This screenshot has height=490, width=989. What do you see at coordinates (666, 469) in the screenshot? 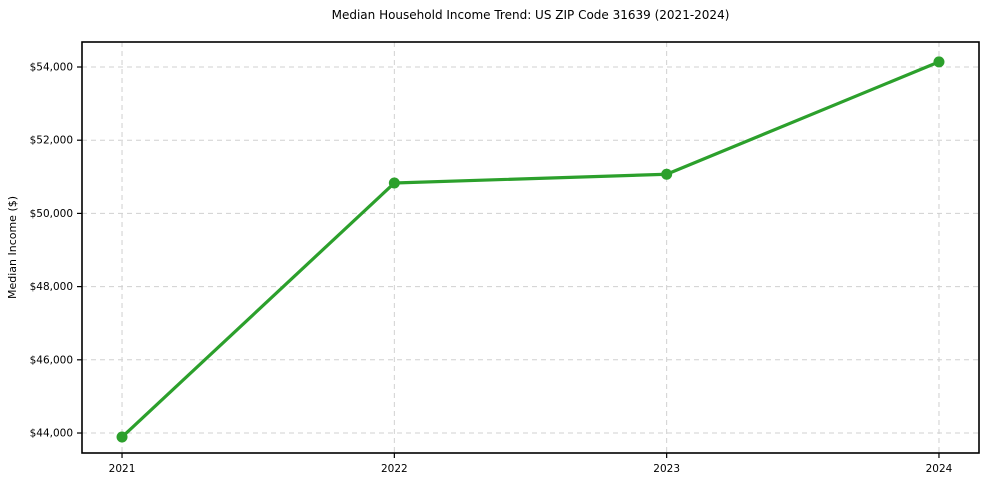
I see `x-tick-label: 2023` at bounding box center [666, 469].